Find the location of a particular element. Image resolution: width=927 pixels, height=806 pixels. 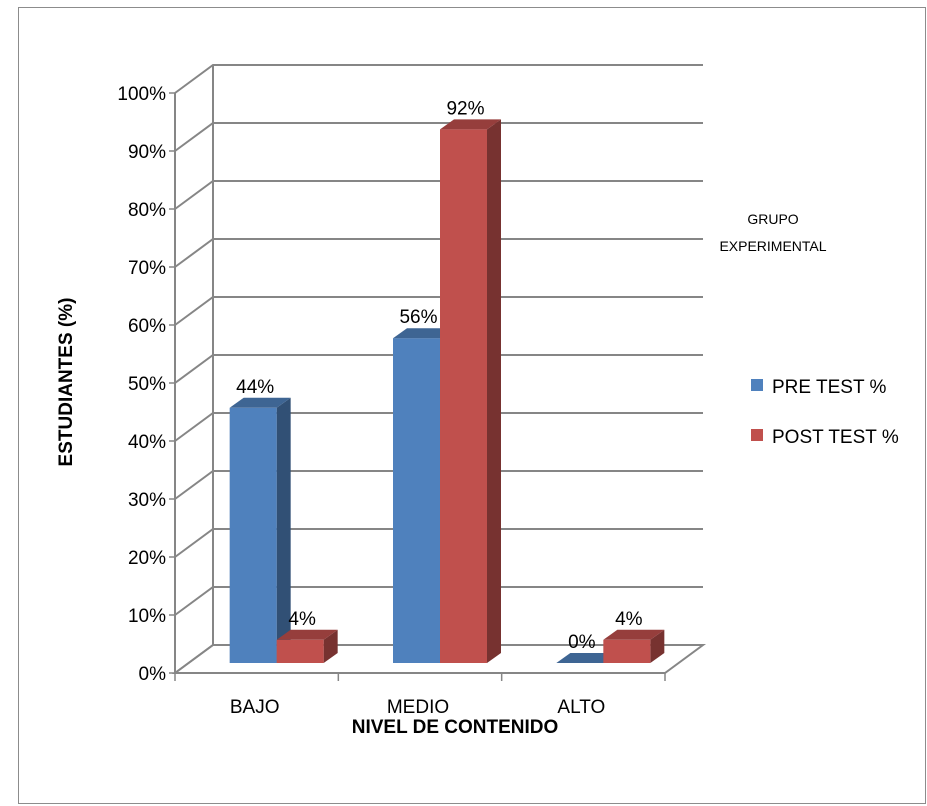

data-label: 56% is located at coordinates (418, 317).